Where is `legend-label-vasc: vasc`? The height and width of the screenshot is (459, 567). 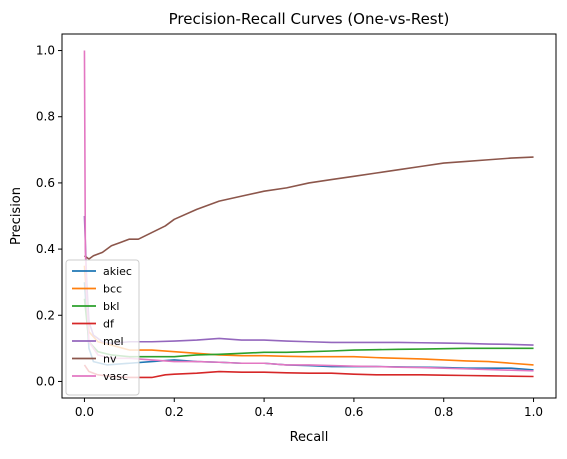
legend-label-vasc: vasc is located at coordinates (115, 376).